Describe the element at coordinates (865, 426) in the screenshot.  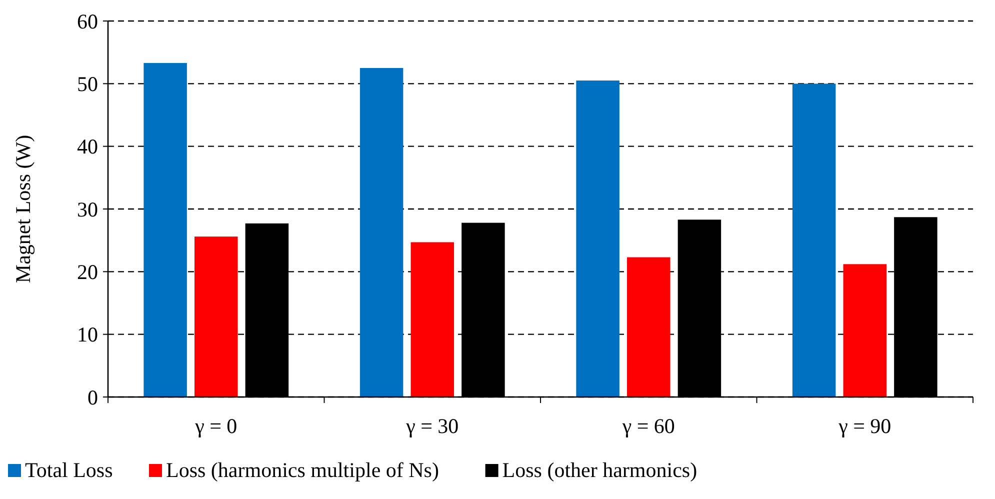
I see `x-tick-label: γ = 90` at that location.